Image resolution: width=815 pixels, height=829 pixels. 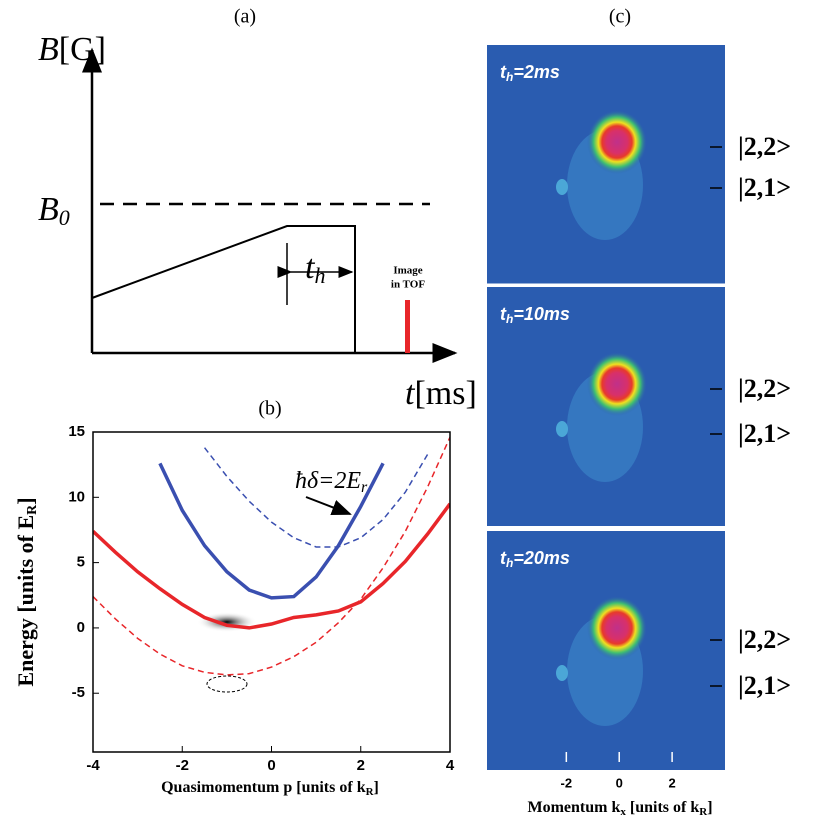 I want to click on x-tick-label: -4, so click(x=93, y=765).